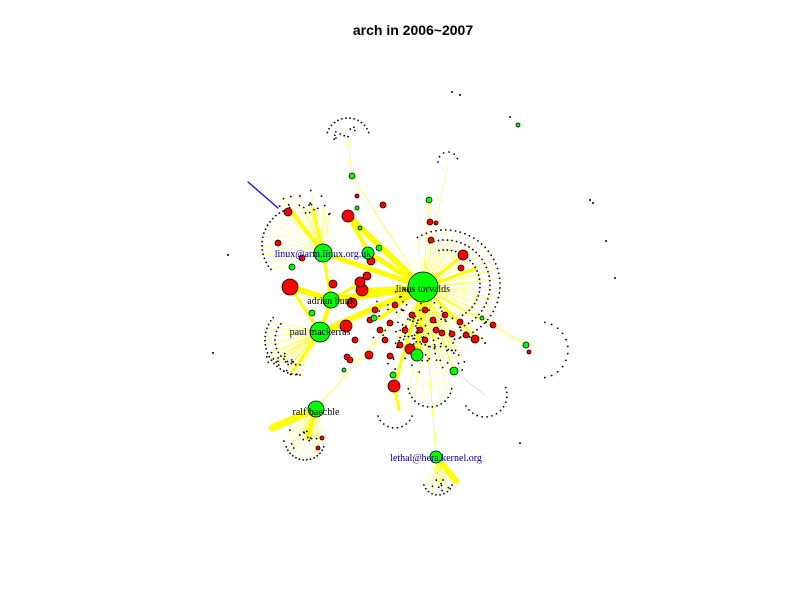  I want to click on label-adrian-bunk: adrian bunk, so click(331, 301).